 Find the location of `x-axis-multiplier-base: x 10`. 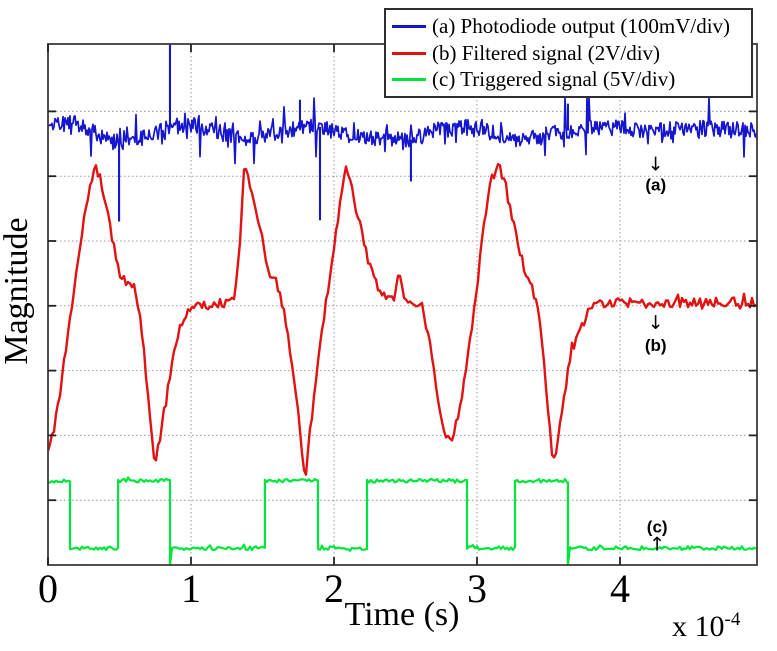

x-axis-multiplier-base: x 10 is located at coordinates (698, 626).